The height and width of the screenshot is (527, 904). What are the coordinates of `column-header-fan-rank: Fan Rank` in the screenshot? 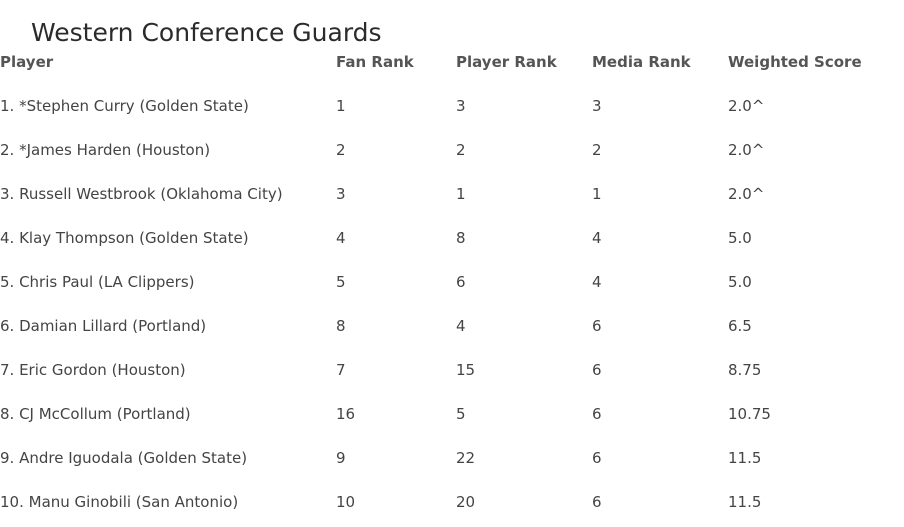 It's located at (375, 62).